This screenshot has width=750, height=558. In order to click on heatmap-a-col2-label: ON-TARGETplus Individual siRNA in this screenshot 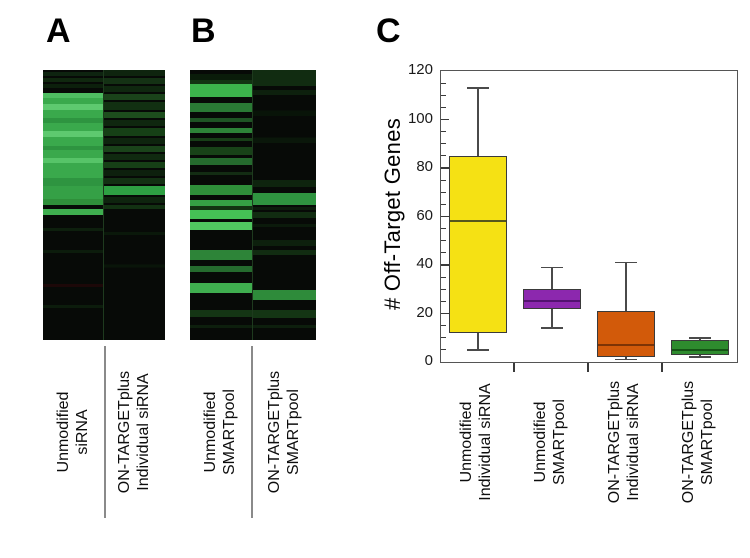, I will do `click(134, 432)`.